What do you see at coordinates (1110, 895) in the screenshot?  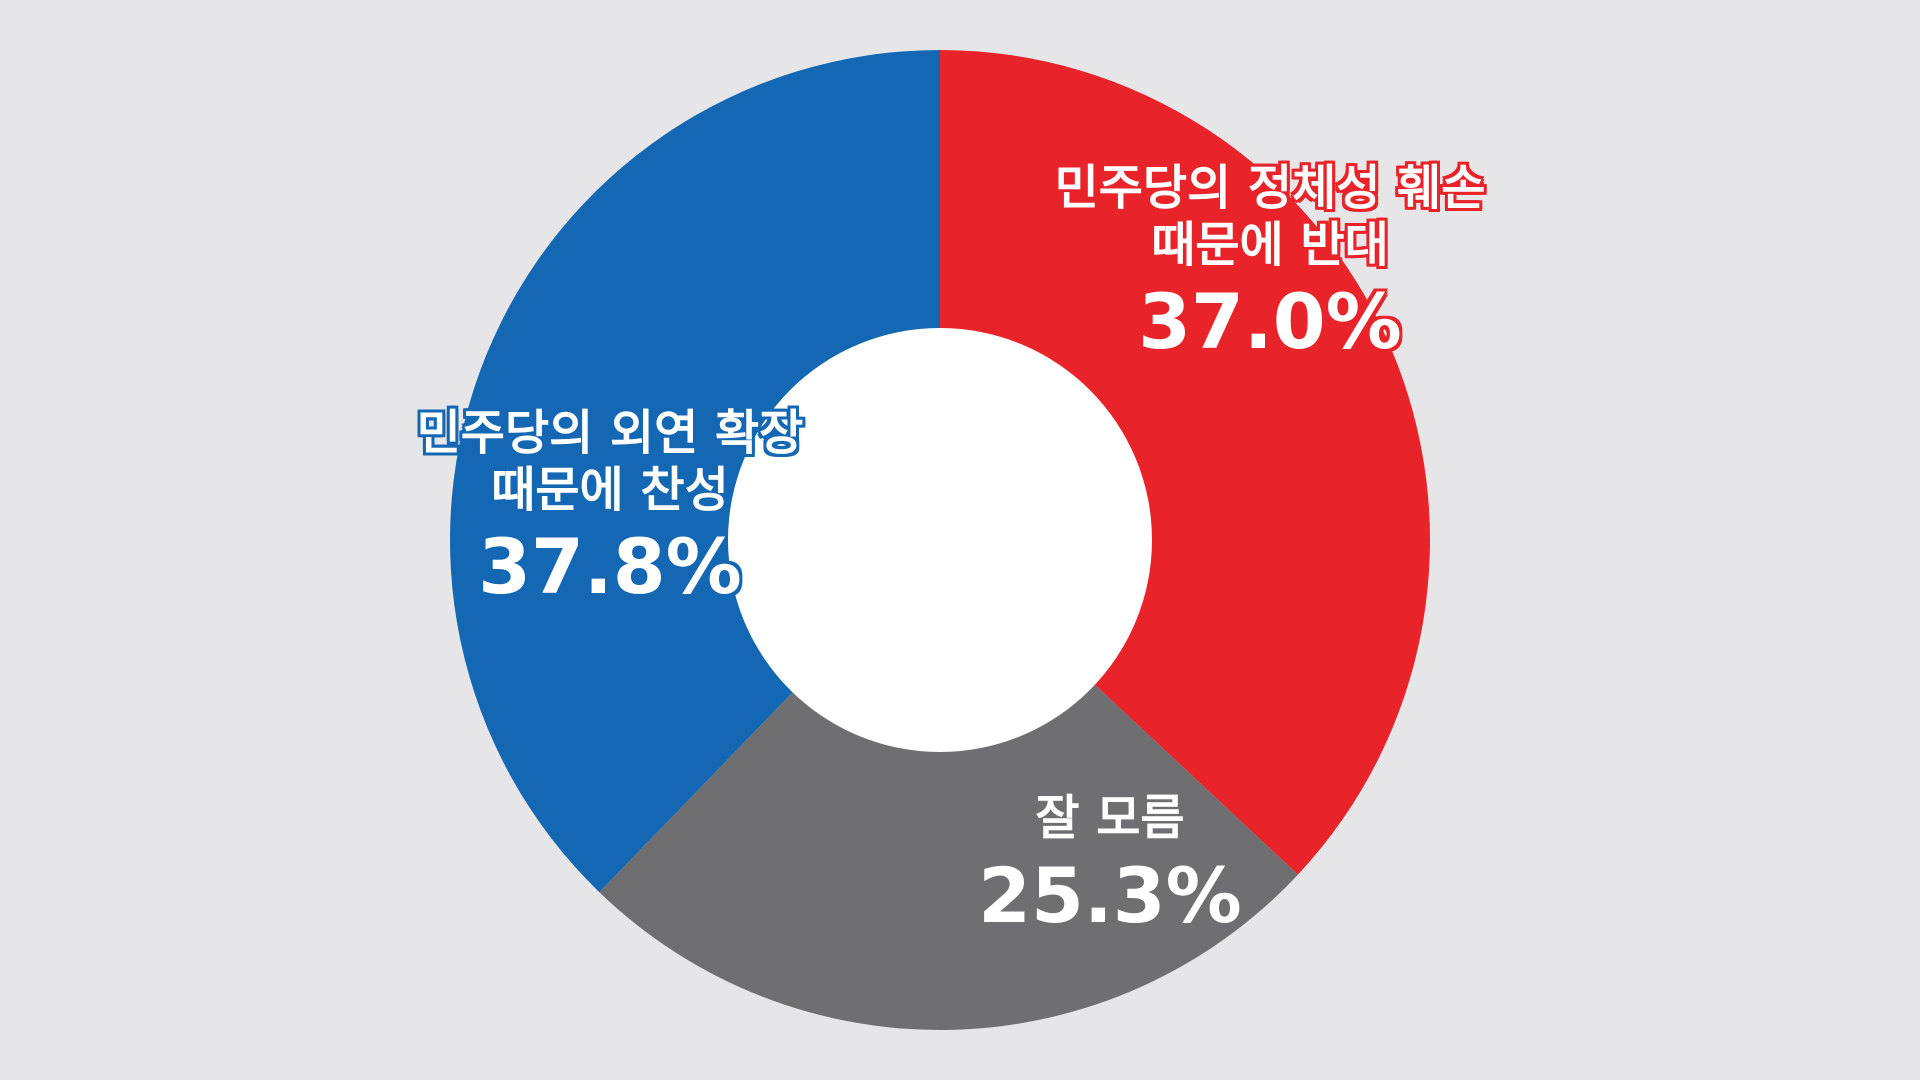 I see `slice-value-unknown: 25.3%` at bounding box center [1110, 895].